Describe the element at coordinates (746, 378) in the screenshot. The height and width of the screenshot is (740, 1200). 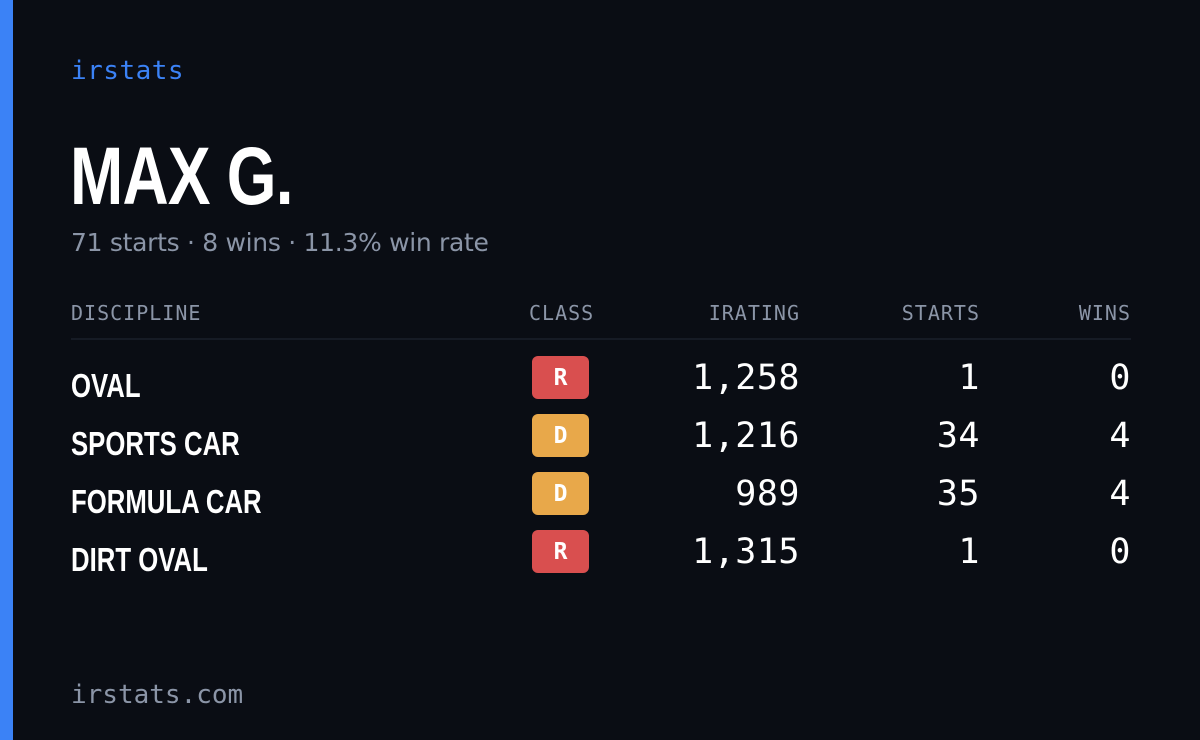
I see `irating-value: 1,258` at that location.